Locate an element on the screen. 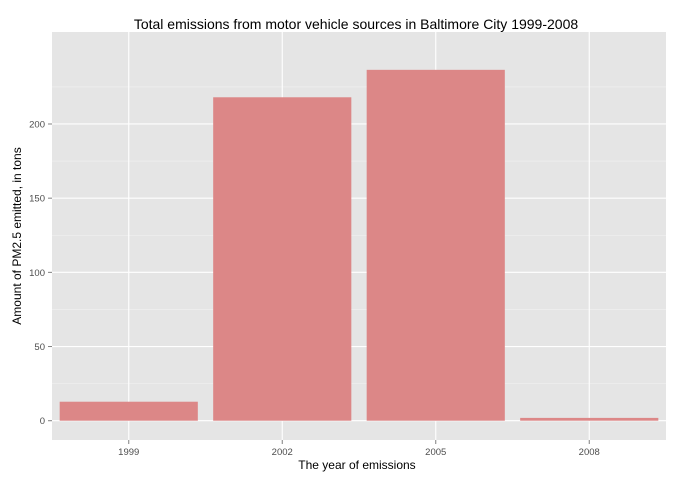 The width and height of the screenshot is (680, 485). y-axis-ticks: 0 50 100 150 200 is located at coordinates (40, 273).